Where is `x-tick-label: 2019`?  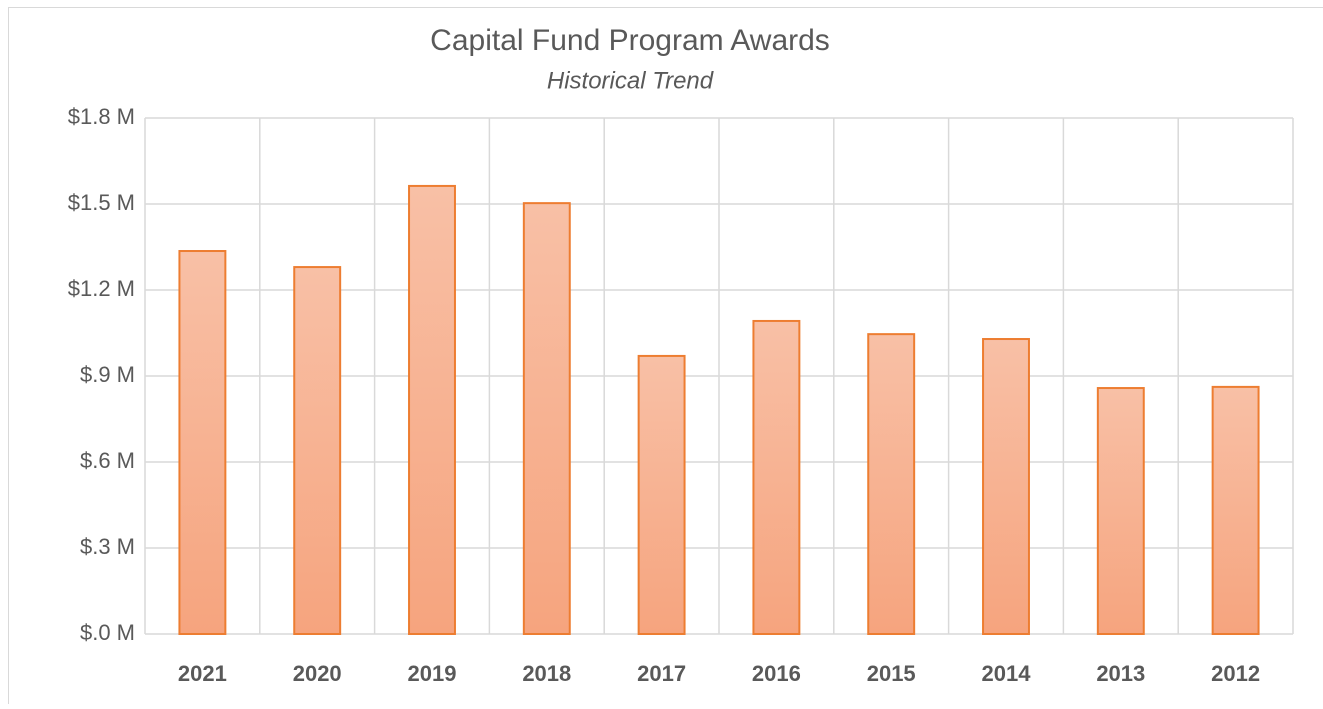
x-tick-label: 2019 is located at coordinates (432, 673).